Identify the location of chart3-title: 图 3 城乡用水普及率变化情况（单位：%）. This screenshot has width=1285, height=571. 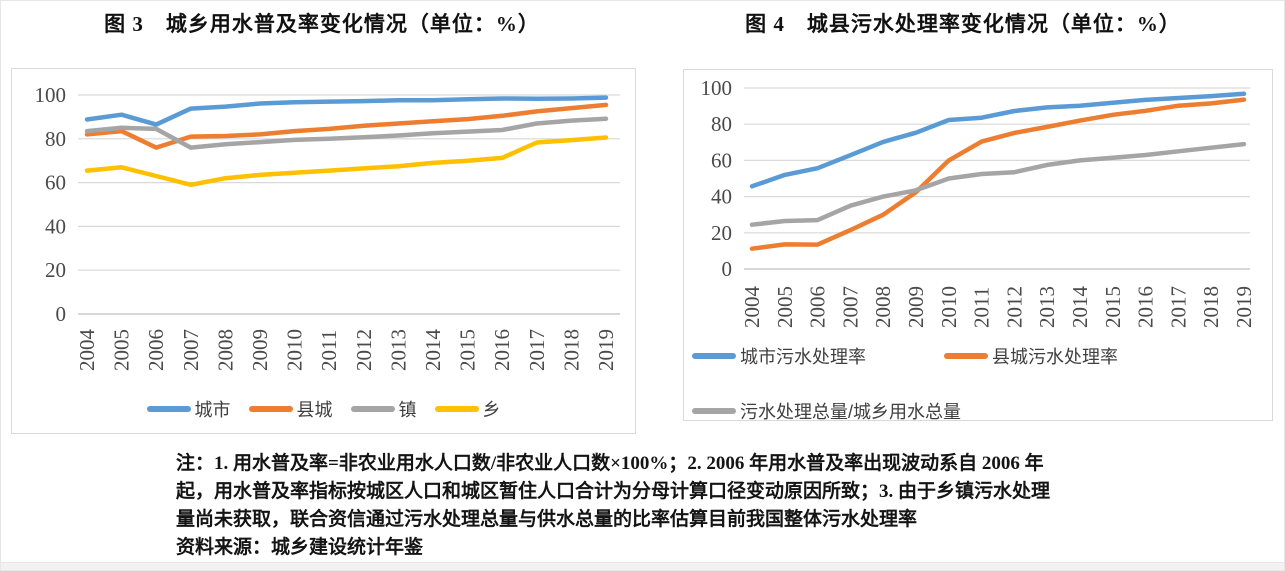
(322, 24).